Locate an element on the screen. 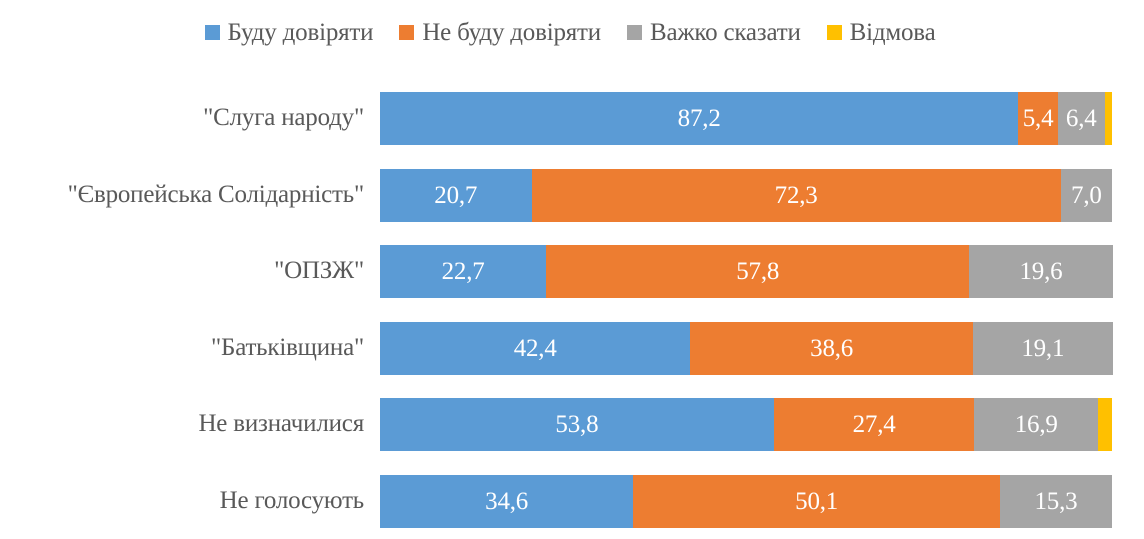 The height and width of the screenshot is (539, 1144). bar-segment-distrust: 72,3 is located at coordinates (796, 195).